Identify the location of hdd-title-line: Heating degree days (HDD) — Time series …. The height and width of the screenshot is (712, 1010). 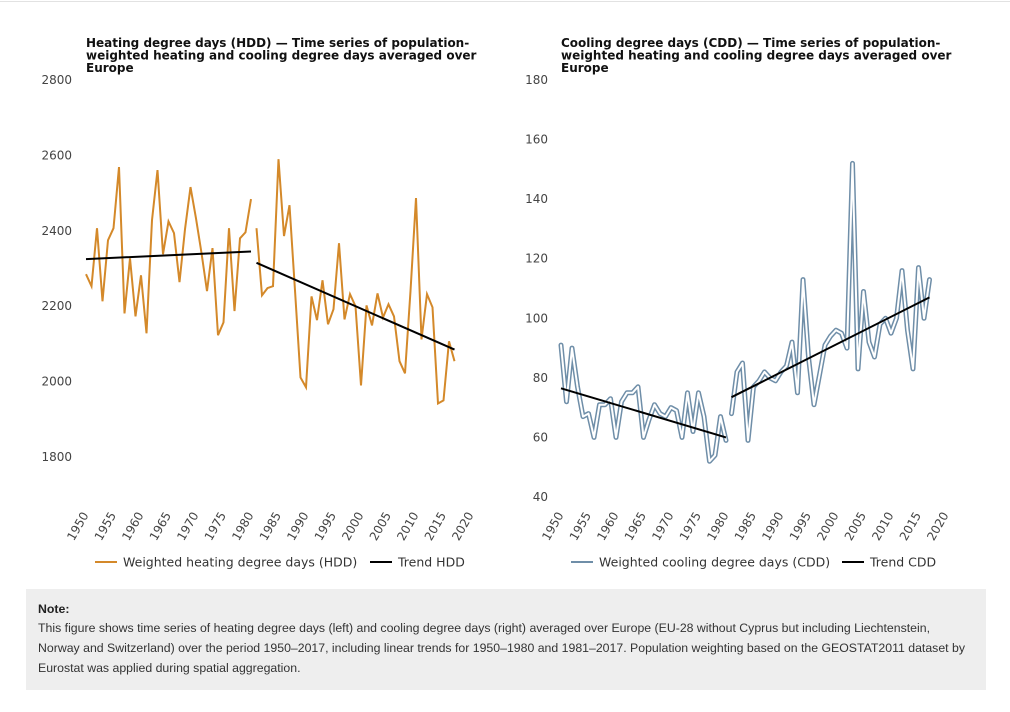
(277, 43).